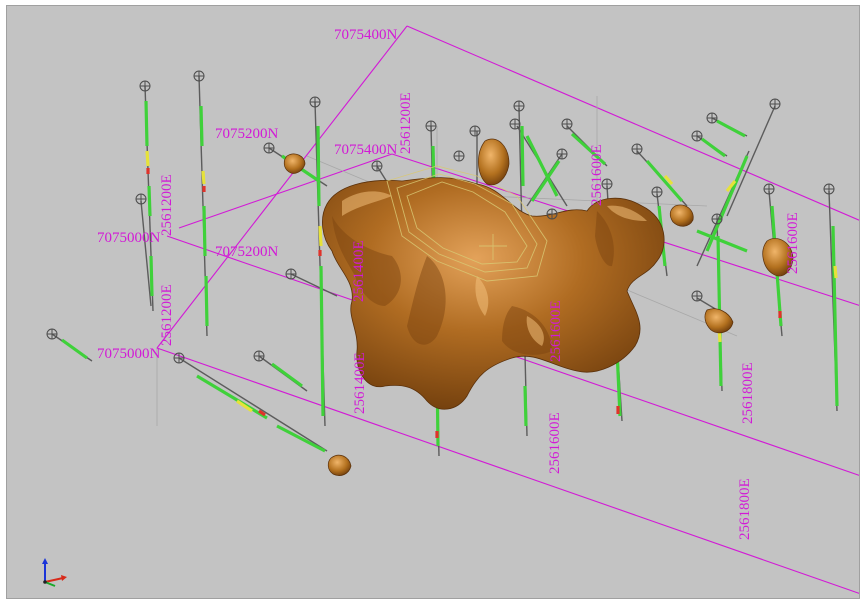 This screenshot has width=866, height=604. Describe the element at coordinates (54, 573) in the screenshot. I see `xyz-axis-triad-icon` at that location.